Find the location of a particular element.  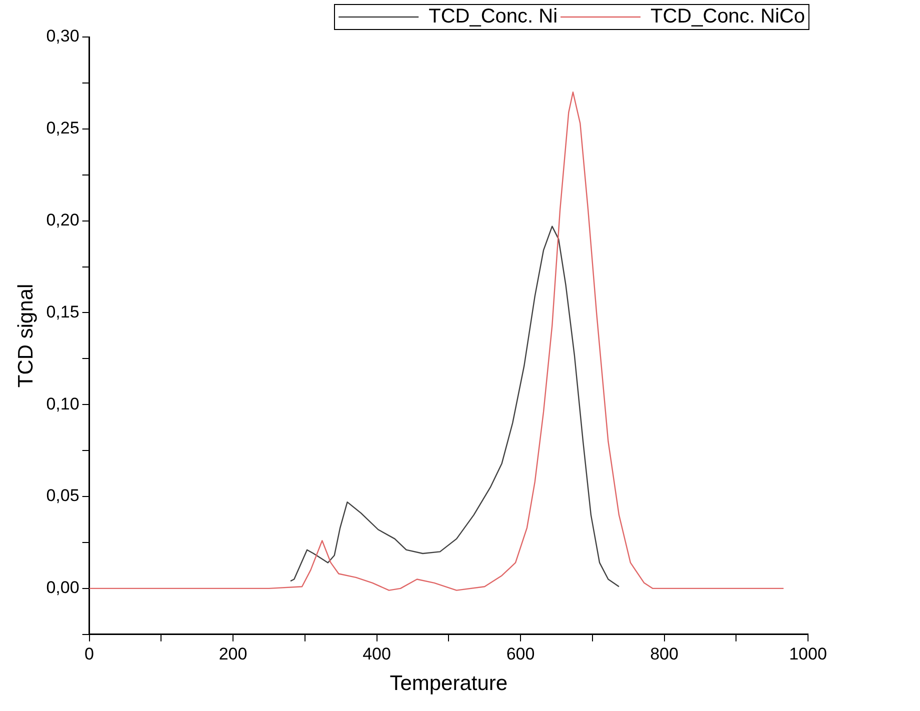

legend-label: TCD_Conc. Ni is located at coordinates (493, 17).